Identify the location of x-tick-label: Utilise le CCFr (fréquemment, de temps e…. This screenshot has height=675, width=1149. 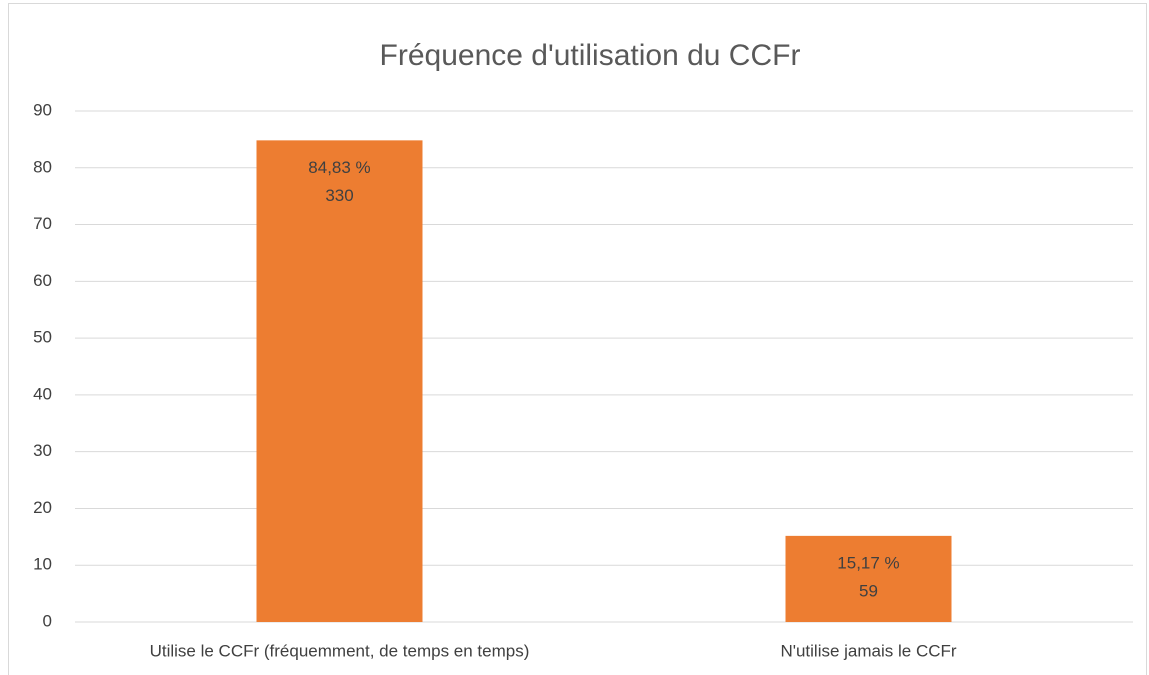
(340, 650).